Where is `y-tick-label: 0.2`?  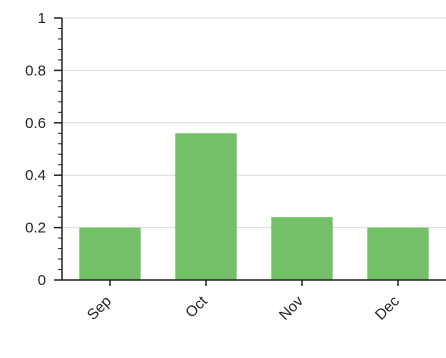 y-tick-label: 0.2 is located at coordinates (35, 228).